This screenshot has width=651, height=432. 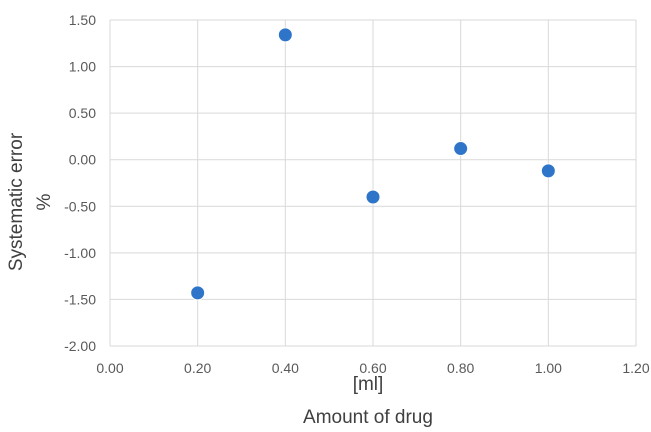 What do you see at coordinates (109, 368) in the screenshot?
I see `x-tick-label: 0.00` at bounding box center [109, 368].